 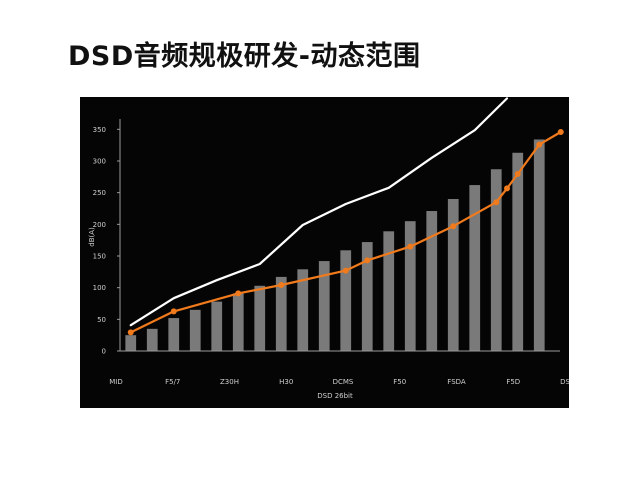 What do you see at coordinates (335, 396) in the screenshot?
I see `x-axis-label: DSD 26bit` at bounding box center [335, 396].